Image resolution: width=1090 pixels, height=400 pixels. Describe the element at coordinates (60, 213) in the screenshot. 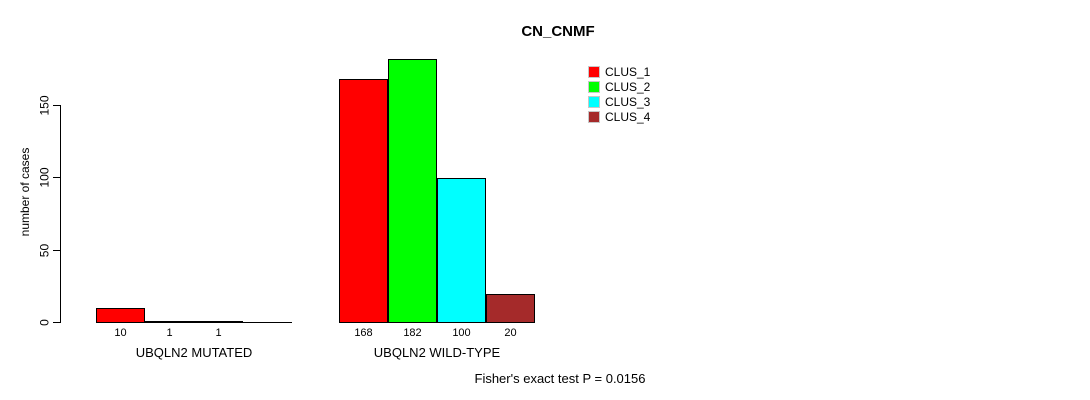

I see `y-axis-line` at that location.